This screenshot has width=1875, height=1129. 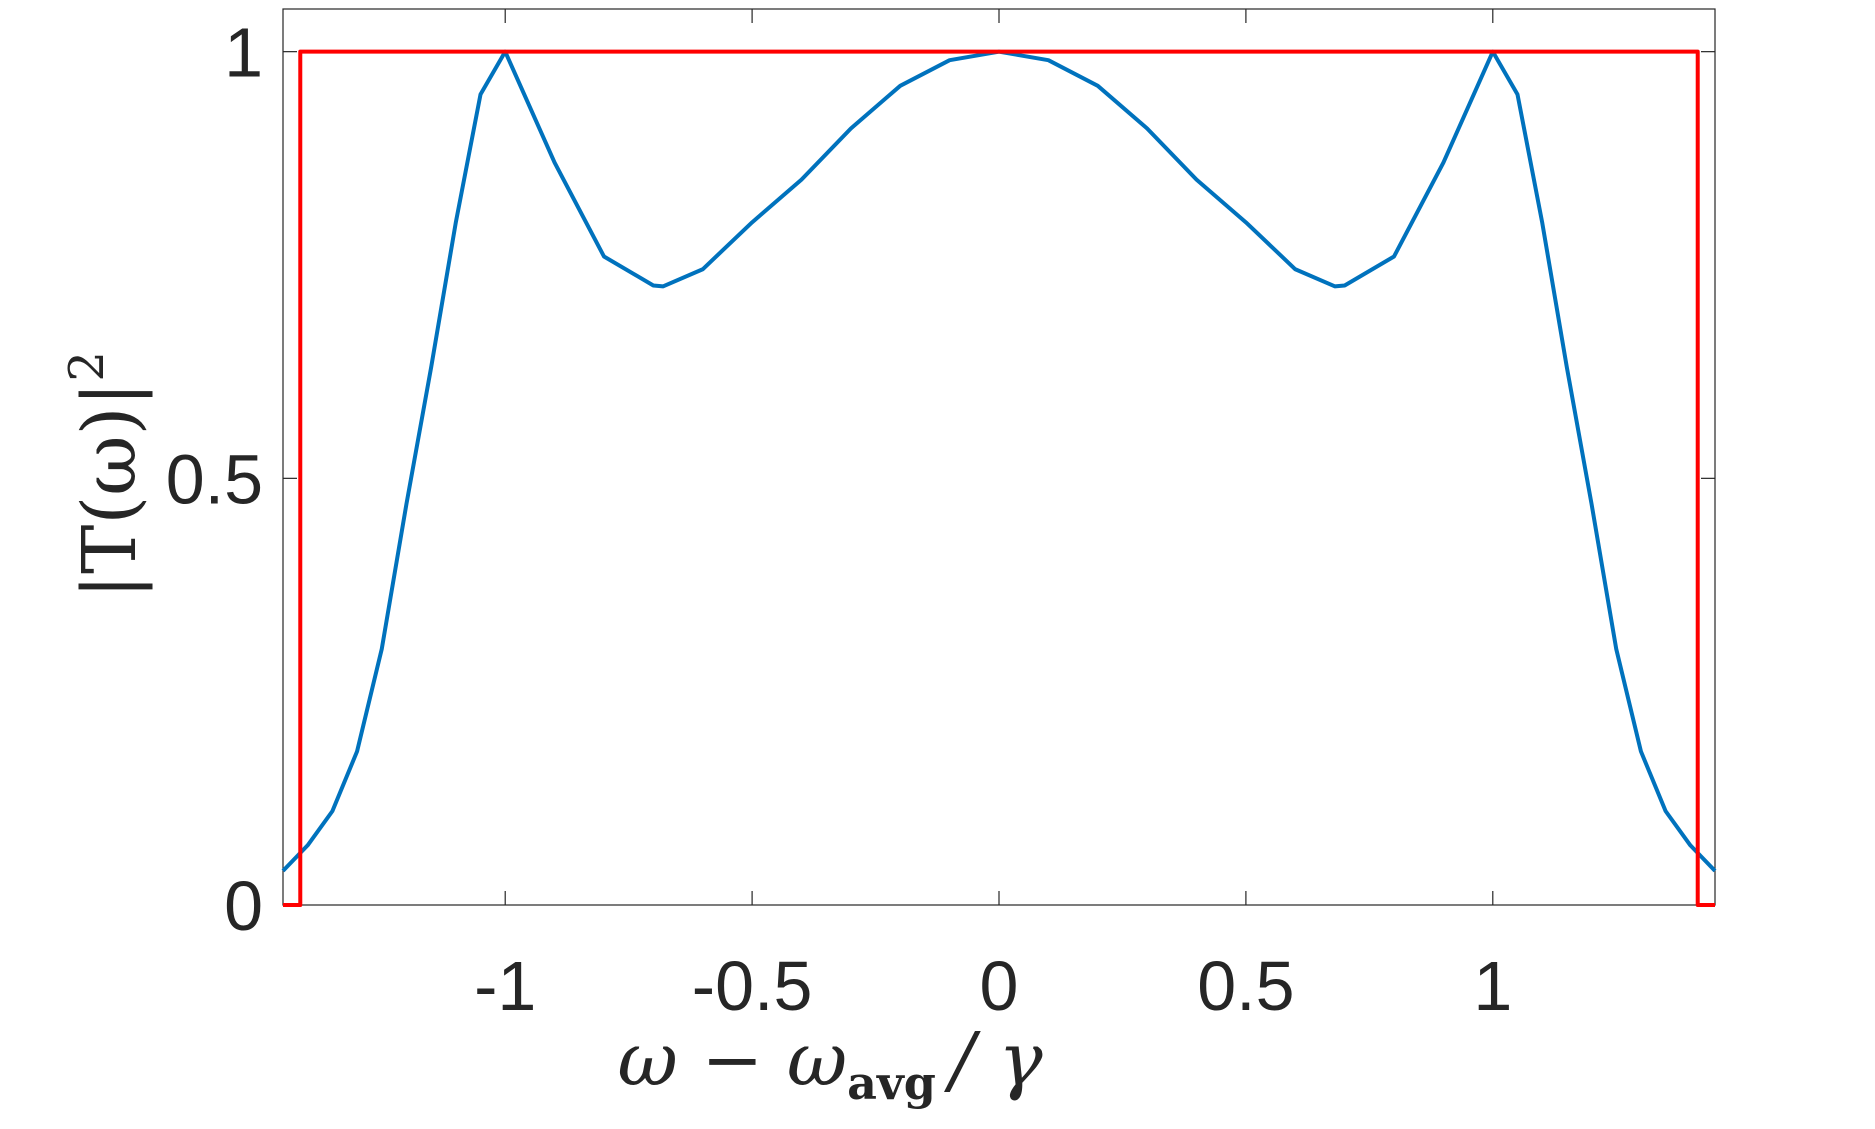 I want to click on y-axis-label: |T(ω)|2, so click(x=106, y=475).